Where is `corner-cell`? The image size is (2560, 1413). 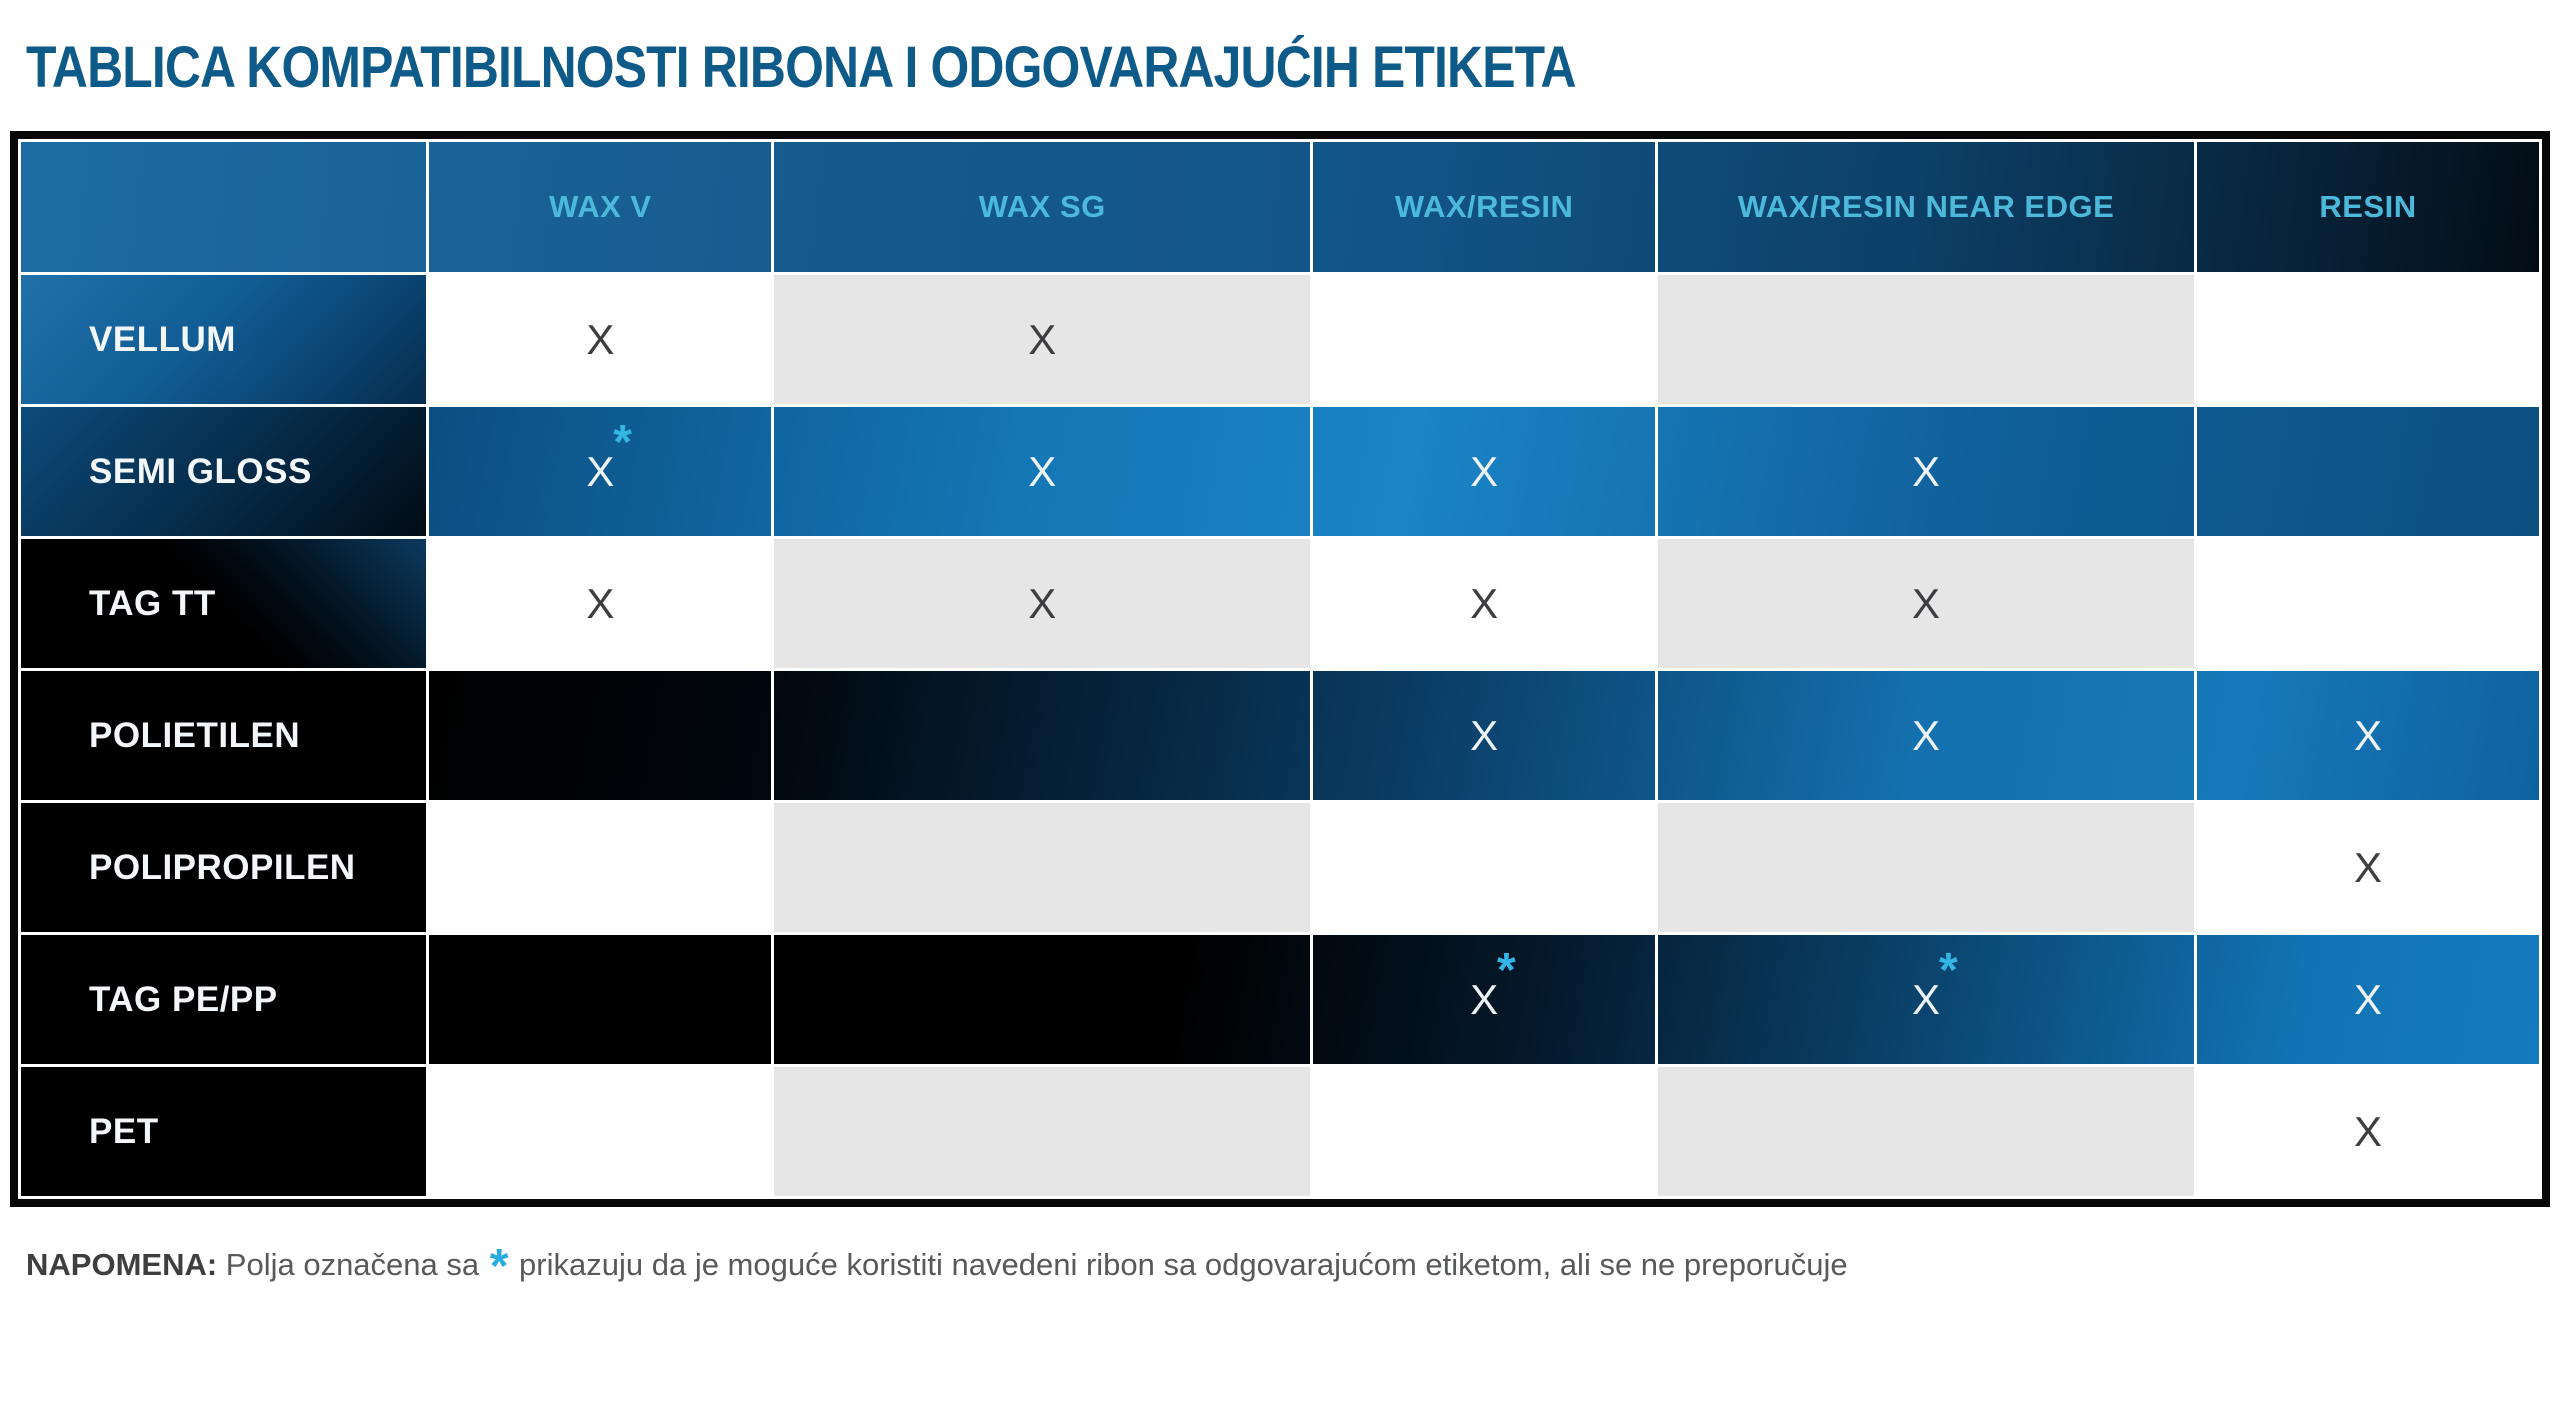
corner-cell is located at coordinates (223, 207).